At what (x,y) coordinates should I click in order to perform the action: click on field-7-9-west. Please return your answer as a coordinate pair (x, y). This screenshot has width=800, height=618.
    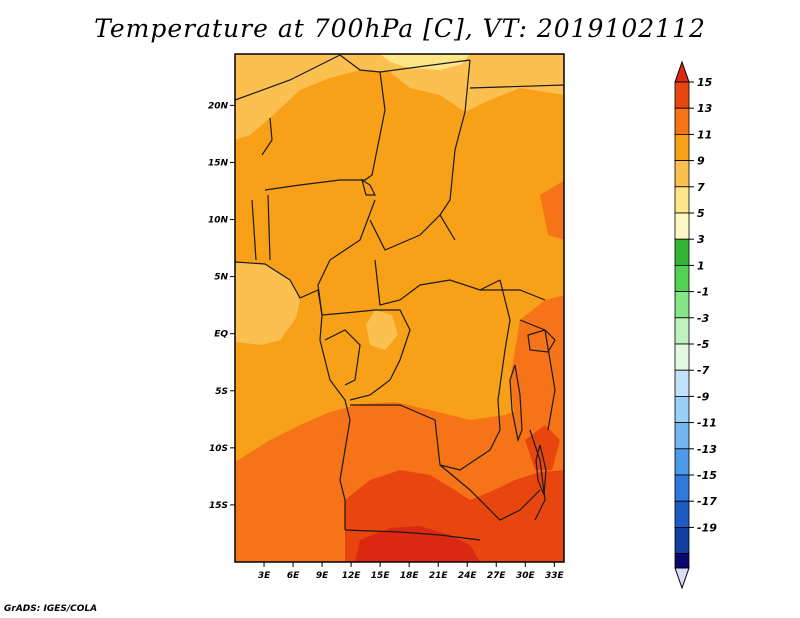
    Looking at the image, I should click on (267, 303).